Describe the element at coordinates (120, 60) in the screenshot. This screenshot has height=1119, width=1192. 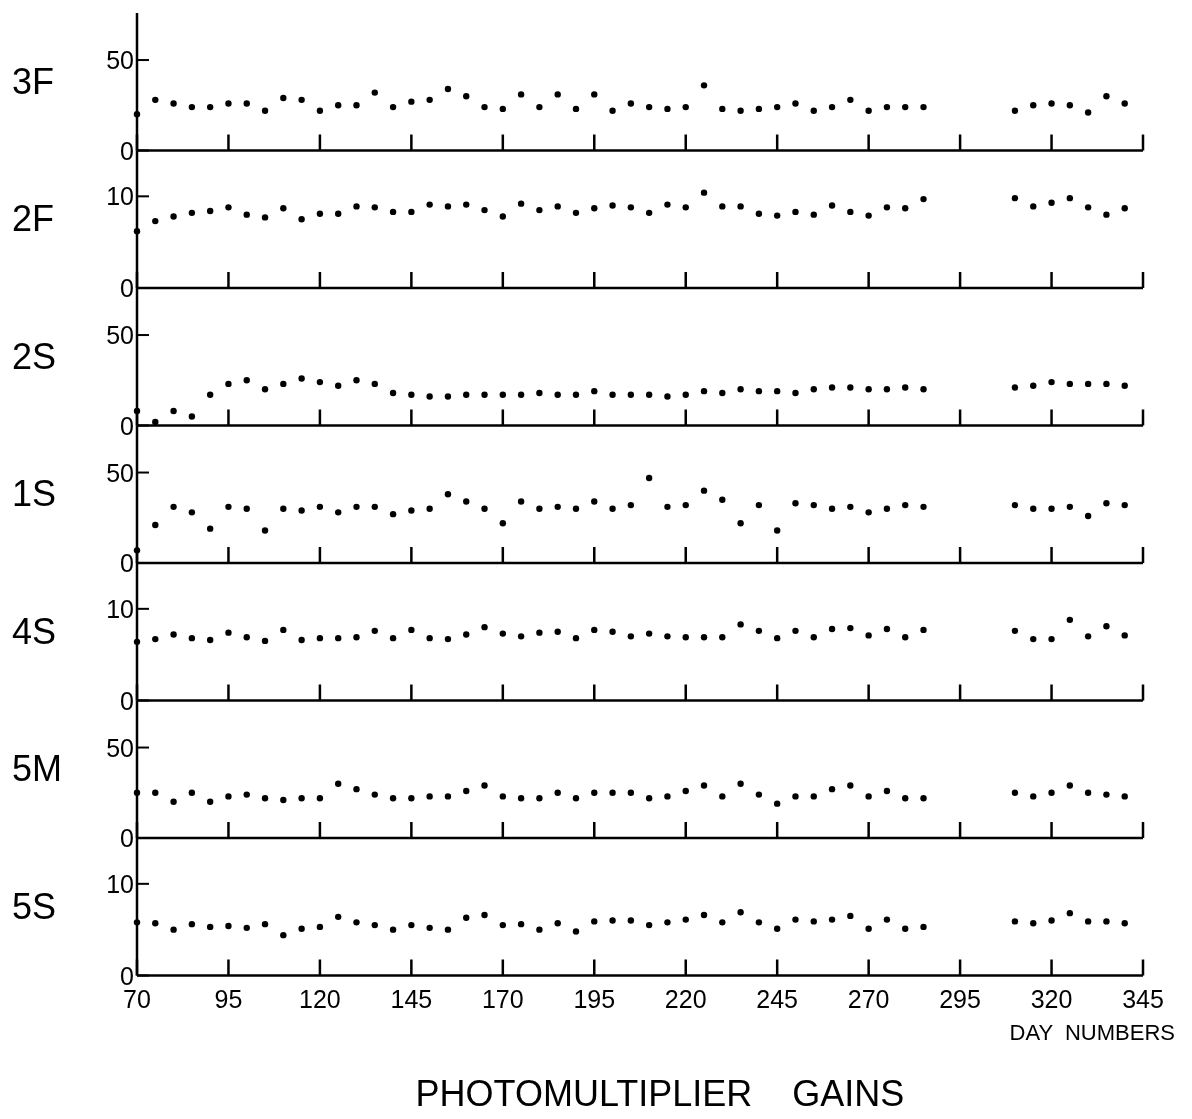
I see `y-tick-label: 50` at that location.